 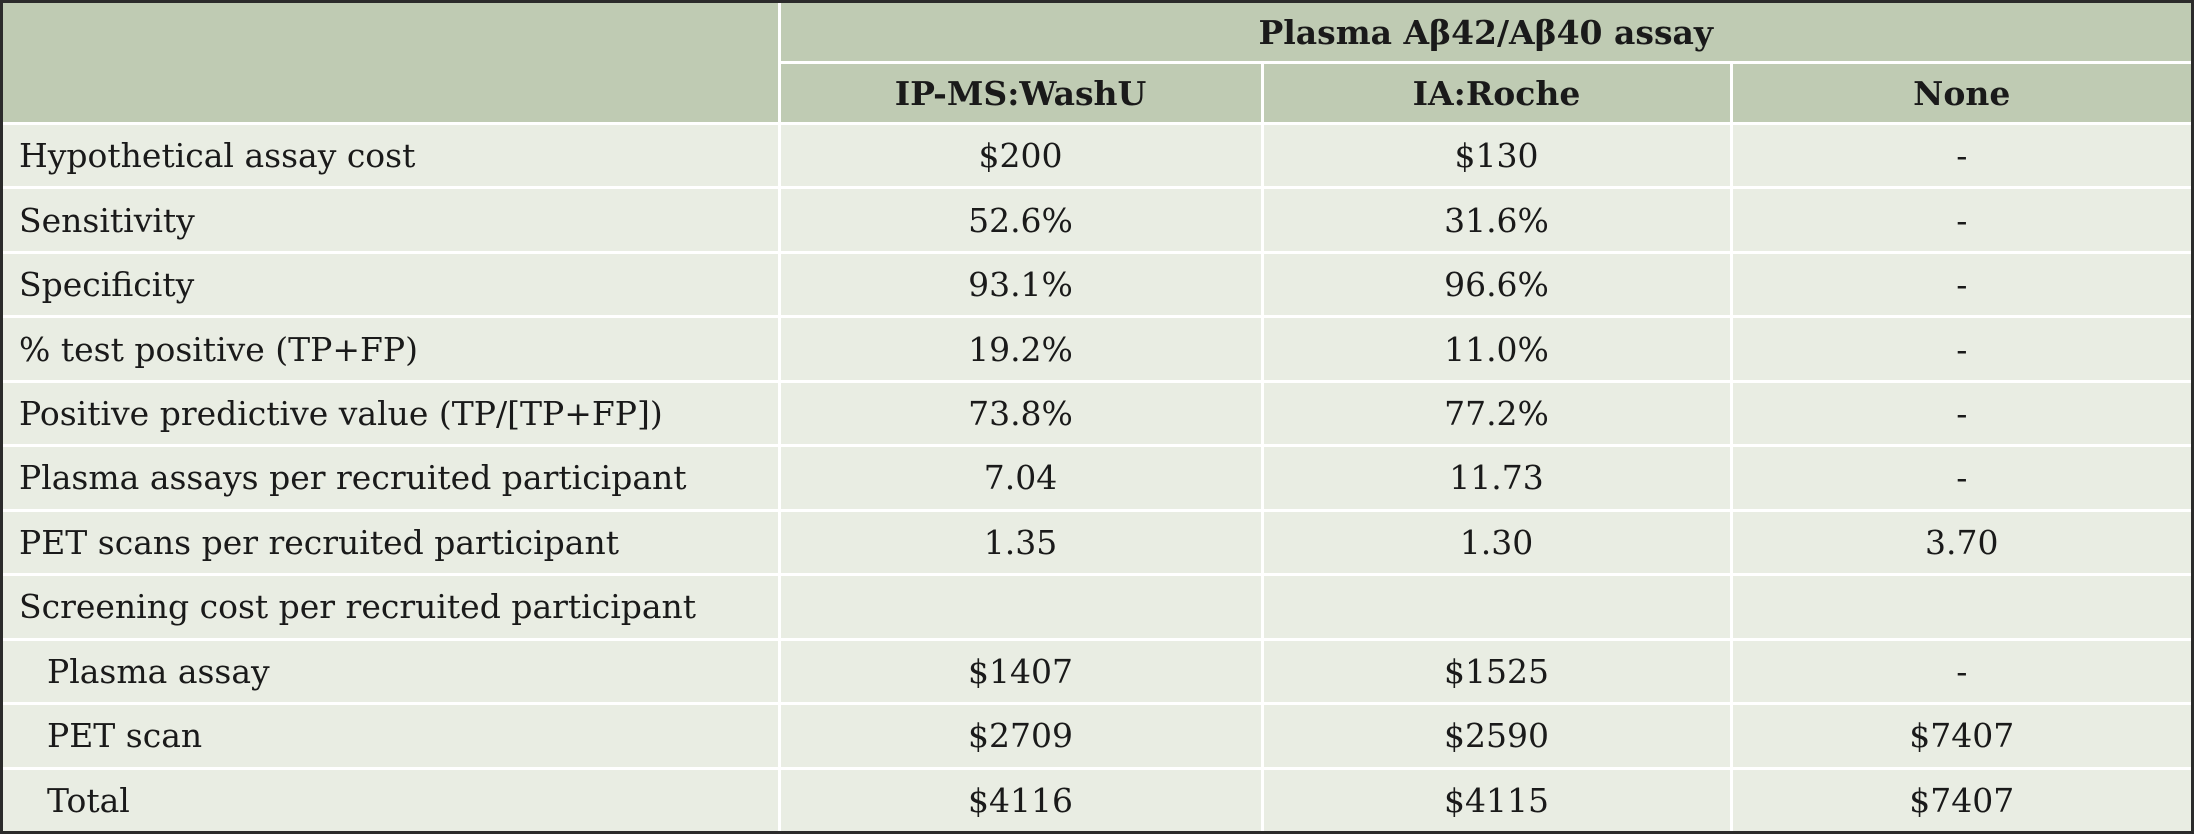 What do you see at coordinates (392, 671) in the screenshot?
I see `row-label: Plasma assay` at bounding box center [392, 671].